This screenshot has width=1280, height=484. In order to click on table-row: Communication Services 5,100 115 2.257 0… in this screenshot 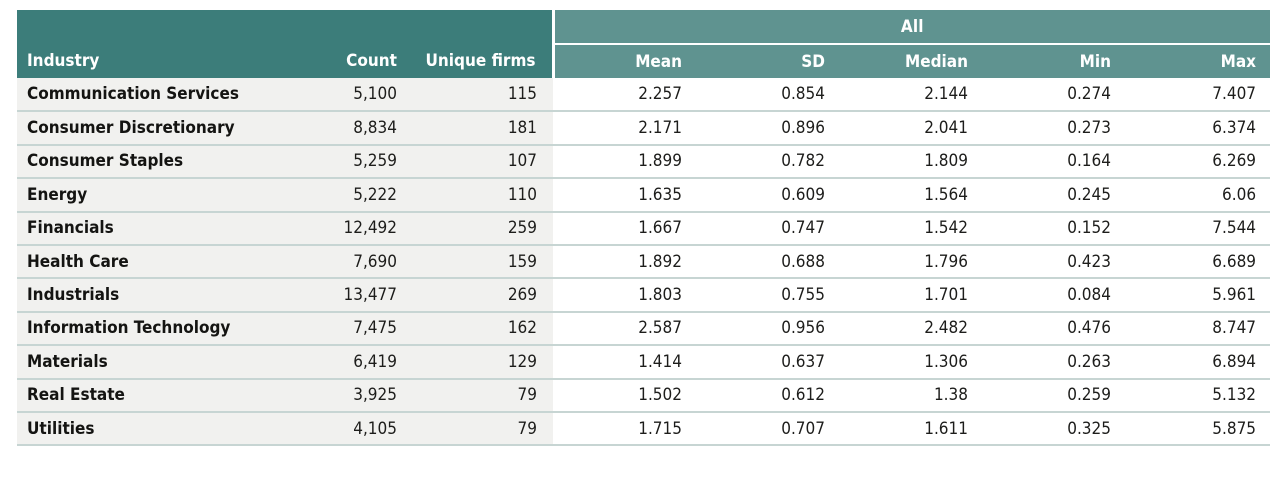, I will do `click(644, 95)`.